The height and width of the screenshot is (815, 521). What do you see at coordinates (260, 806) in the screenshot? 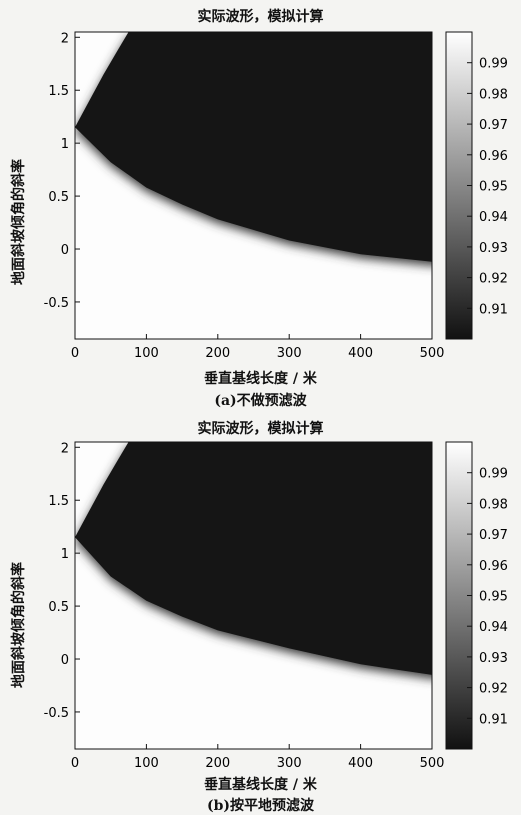
I see `caption: (b)按平地预滤波` at bounding box center [260, 806].